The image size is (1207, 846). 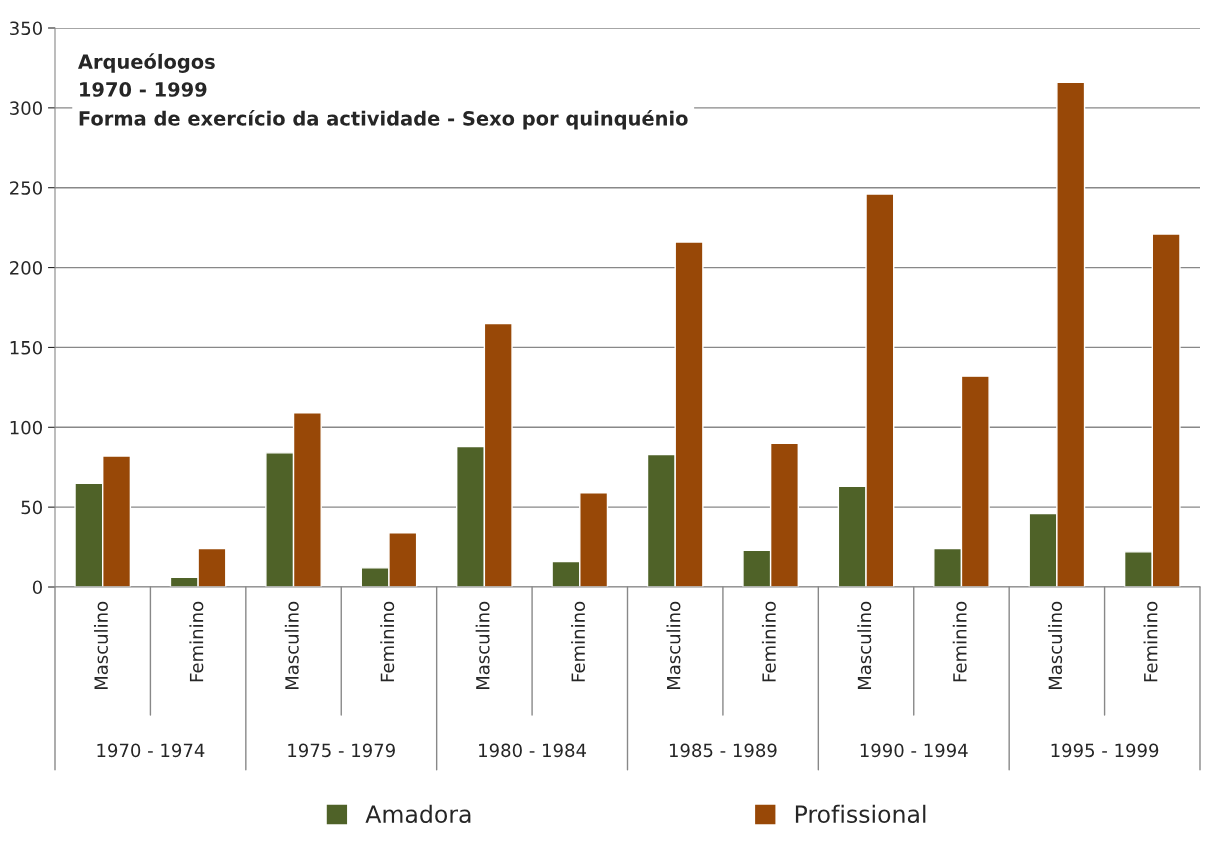 What do you see at coordinates (914, 750) in the screenshot?
I see `text: 1990 - 1994` at bounding box center [914, 750].